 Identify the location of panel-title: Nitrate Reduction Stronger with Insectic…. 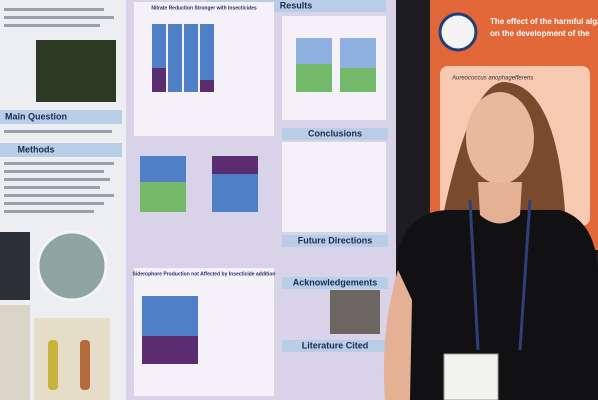
(204, 8).